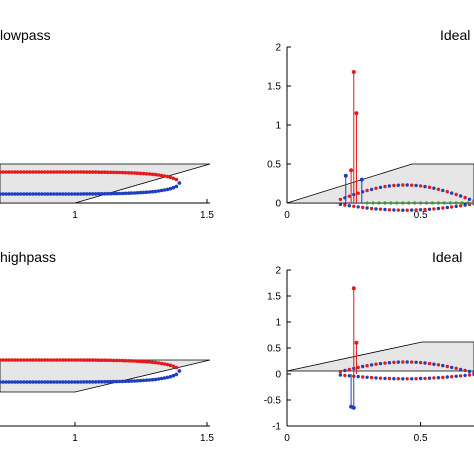  What do you see at coordinates (105, 424) in the screenshot?
I see `axes-bottom-left` at bounding box center [105, 424].